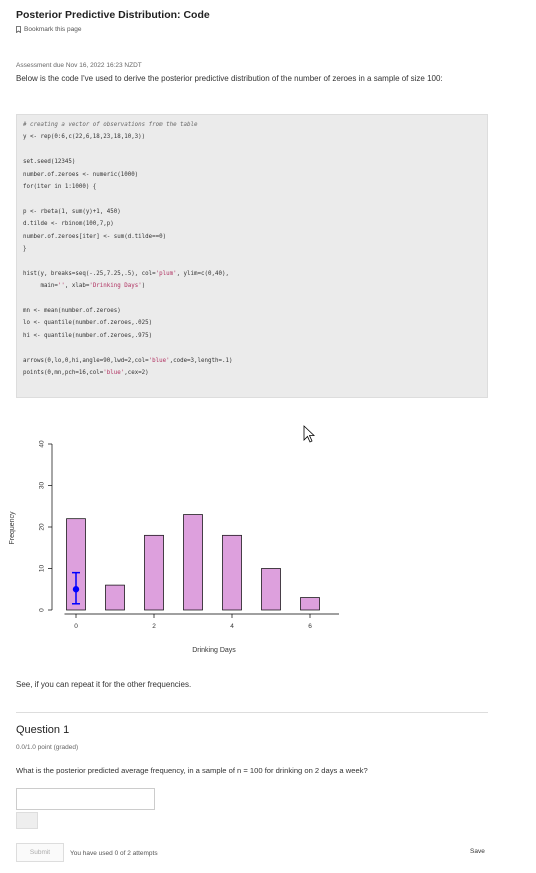 The height and width of the screenshot is (873, 536). What do you see at coordinates (76, 589) in the screenshot?
I see `mean-point` at bounding box center [76, 589].